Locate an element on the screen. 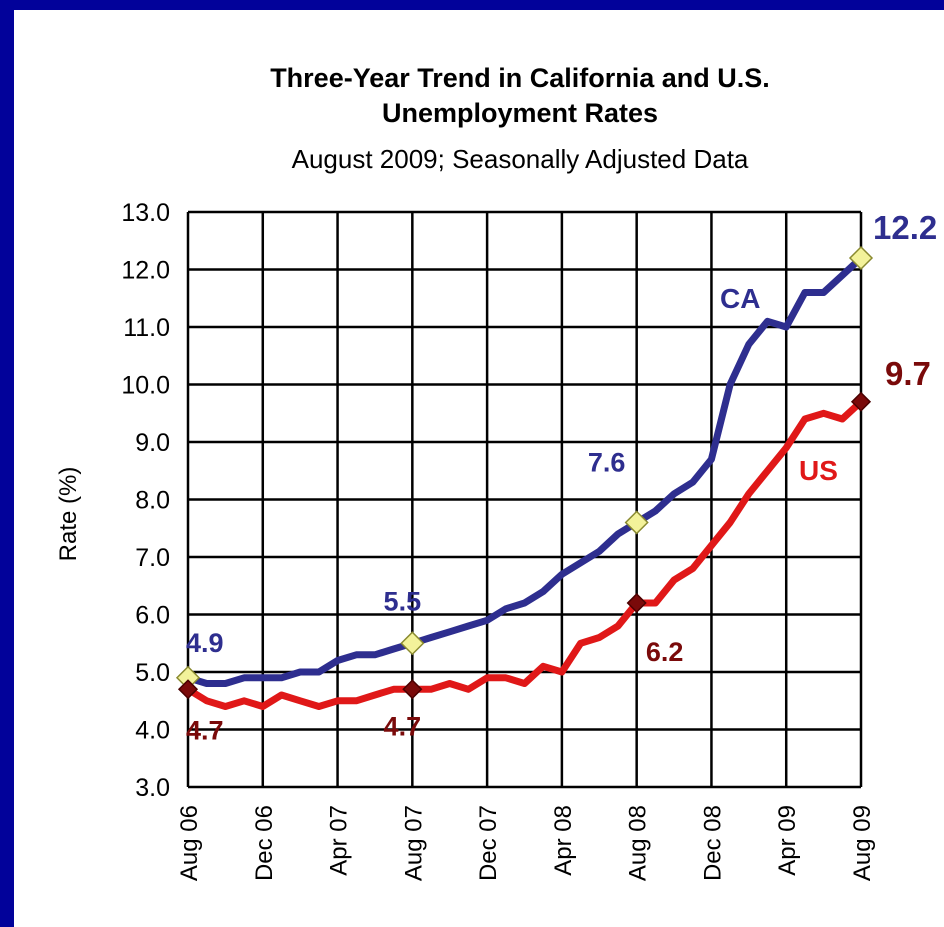 This screenshot has height=927, width=944. x-tick-label: Aug 07 is located at coordinates (413, 843).